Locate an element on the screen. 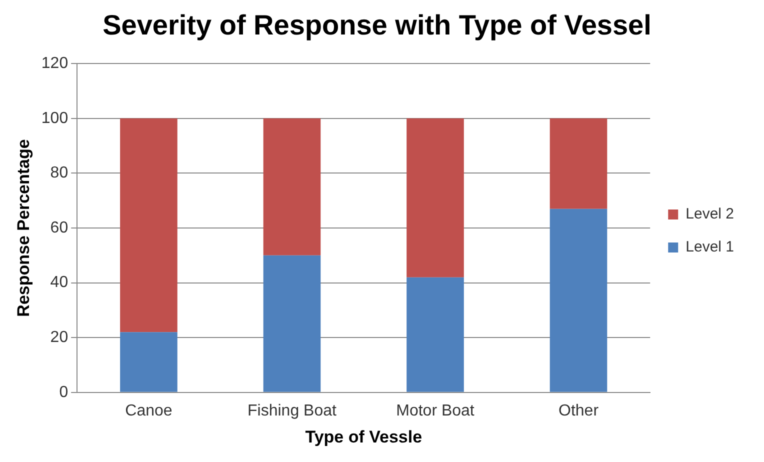 The height and width of the screenshot is (462, 764). x-tick-label: Motor Boat is located at coordinates (435, 411).